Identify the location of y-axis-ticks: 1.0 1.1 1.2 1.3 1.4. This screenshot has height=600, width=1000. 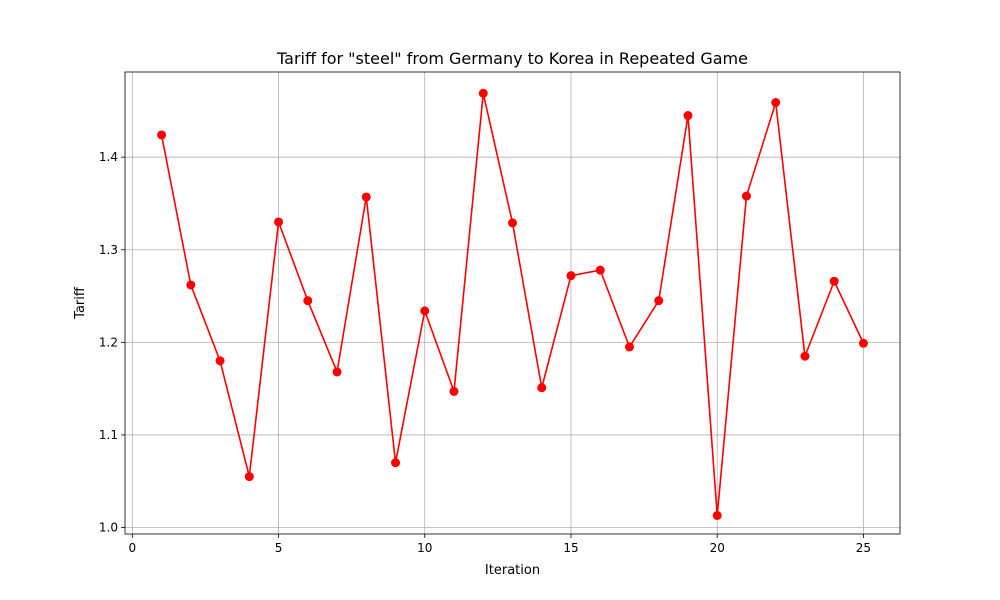
(112, 342).